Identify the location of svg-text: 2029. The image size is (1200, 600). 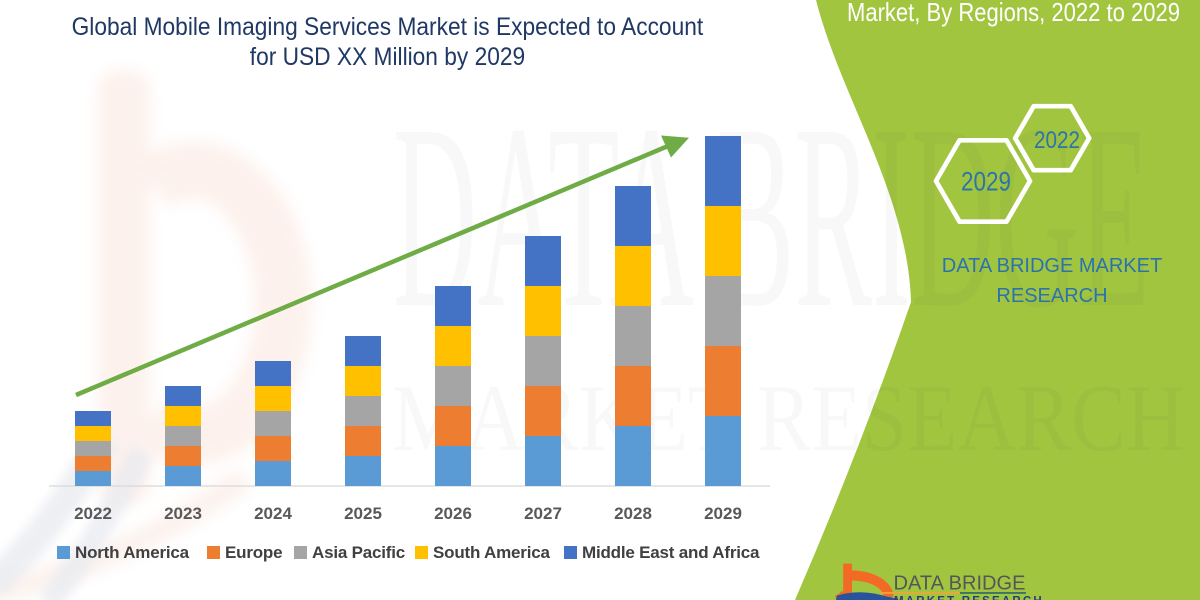
(986, 182).